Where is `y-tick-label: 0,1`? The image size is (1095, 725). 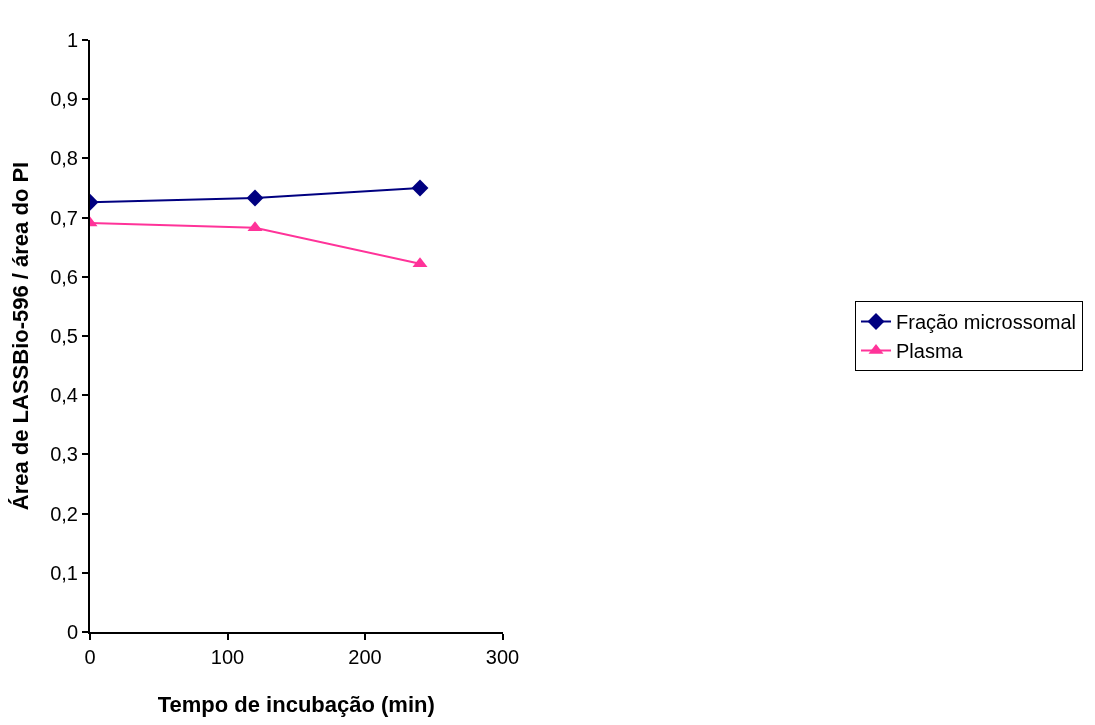 y-tick-label: 0,1 is located at coordinates (64, 572).